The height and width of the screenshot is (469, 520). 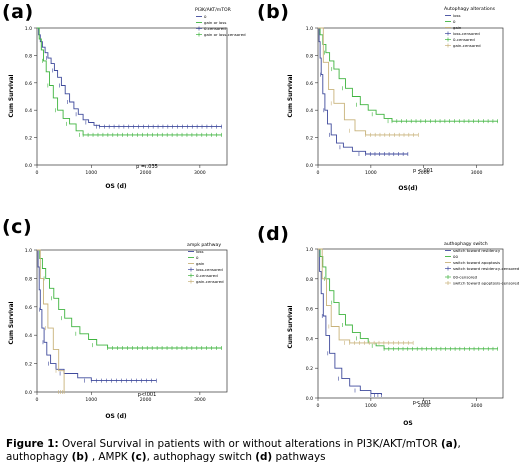 I want to click on legend-title: authophagy switch, so click(x=466, y=244).